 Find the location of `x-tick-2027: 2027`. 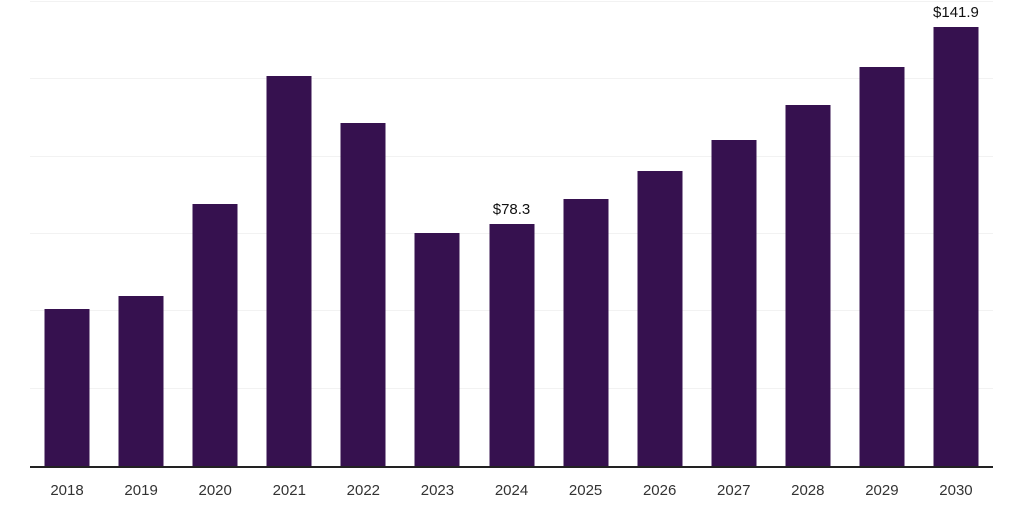

x-tick-2027: 2027 is located at coordinates (734, 490).